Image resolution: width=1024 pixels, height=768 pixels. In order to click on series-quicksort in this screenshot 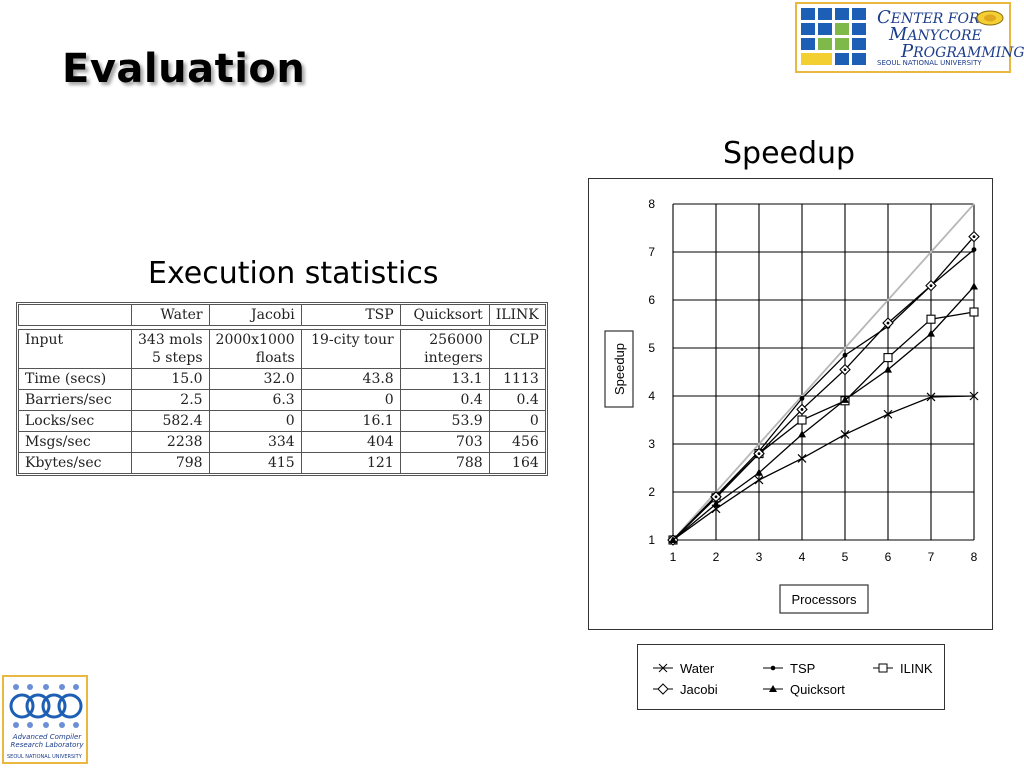, I will do `click(823, 412)`.